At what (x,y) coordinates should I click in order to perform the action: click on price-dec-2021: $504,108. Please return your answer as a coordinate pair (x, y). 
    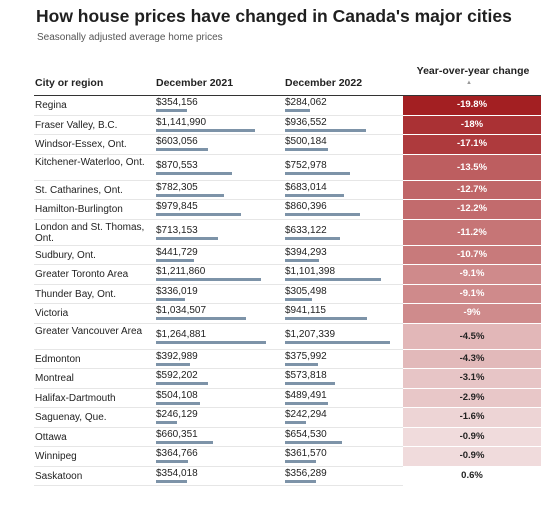
    Looking at the image, I should click on (177, 395).